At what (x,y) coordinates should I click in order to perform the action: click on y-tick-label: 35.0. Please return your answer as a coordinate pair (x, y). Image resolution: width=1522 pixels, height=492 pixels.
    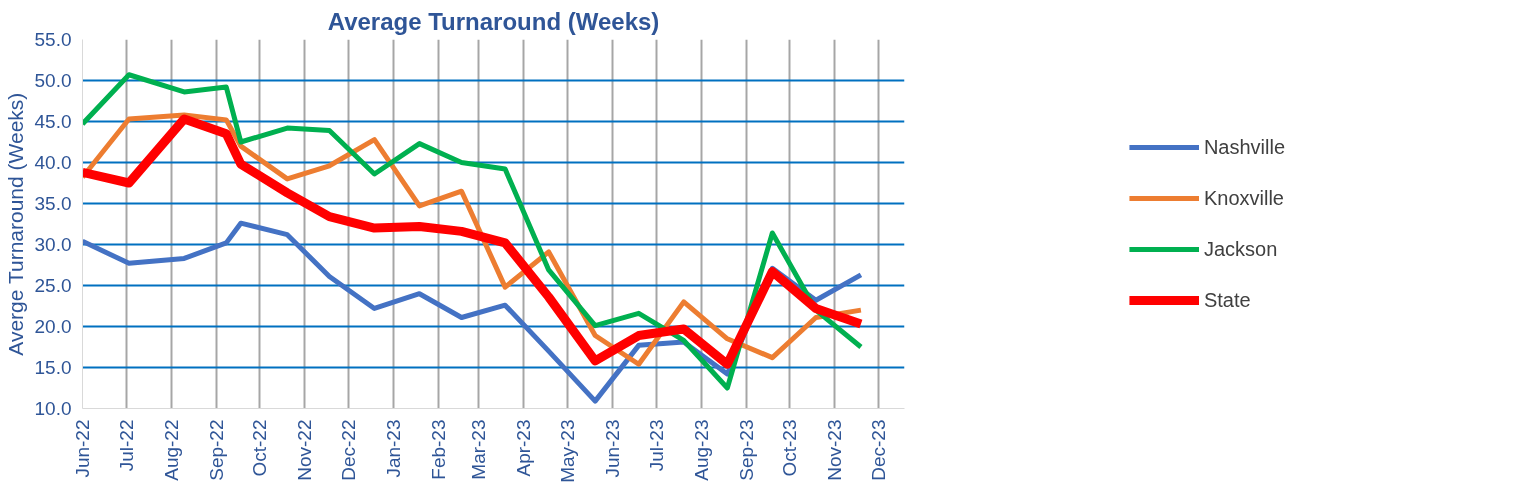
    Looking at the image, I should click on (53, 203).